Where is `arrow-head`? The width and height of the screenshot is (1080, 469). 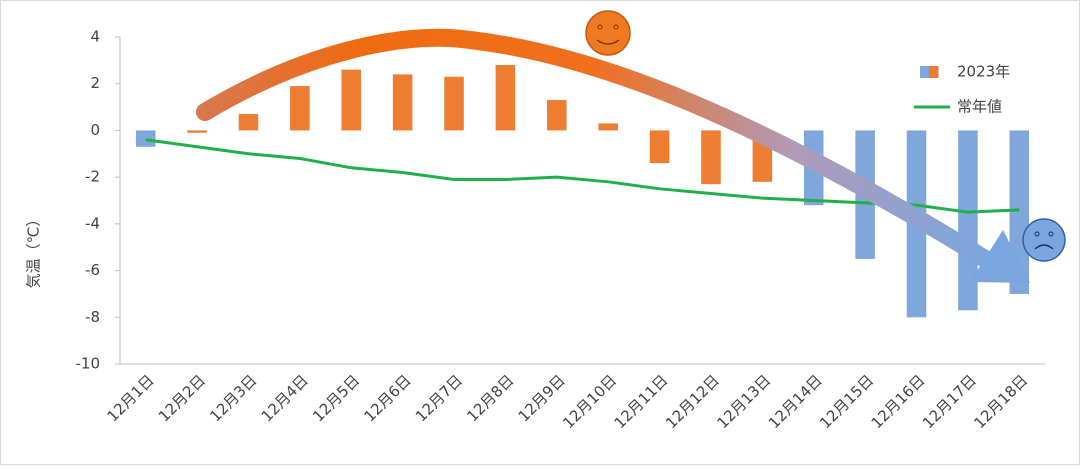 arrow-head is located at coordinates (1000, 256).